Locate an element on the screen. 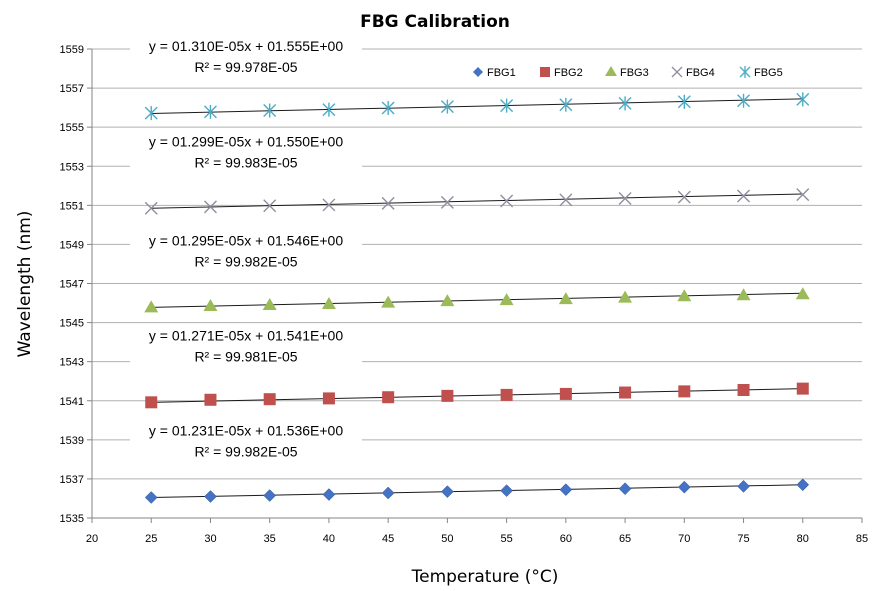  y-tick-label: 1545 is located at coordinates (72, 324).